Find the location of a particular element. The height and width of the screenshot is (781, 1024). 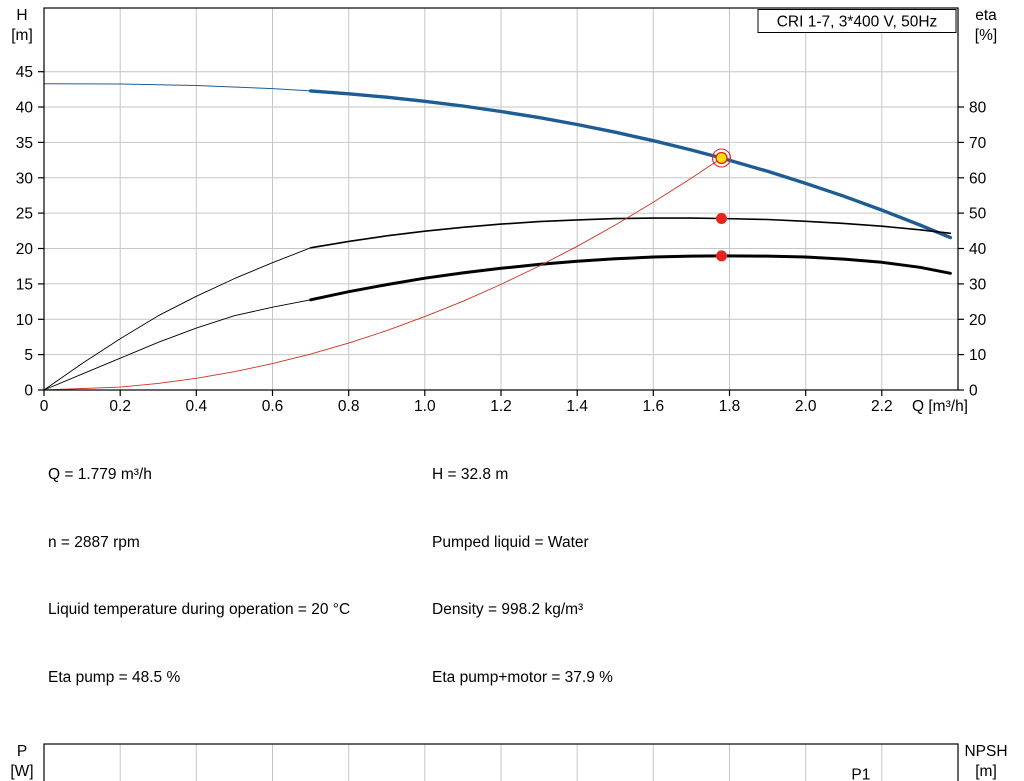

left-axis-label-line1: H is located at coordinates (21, 15).